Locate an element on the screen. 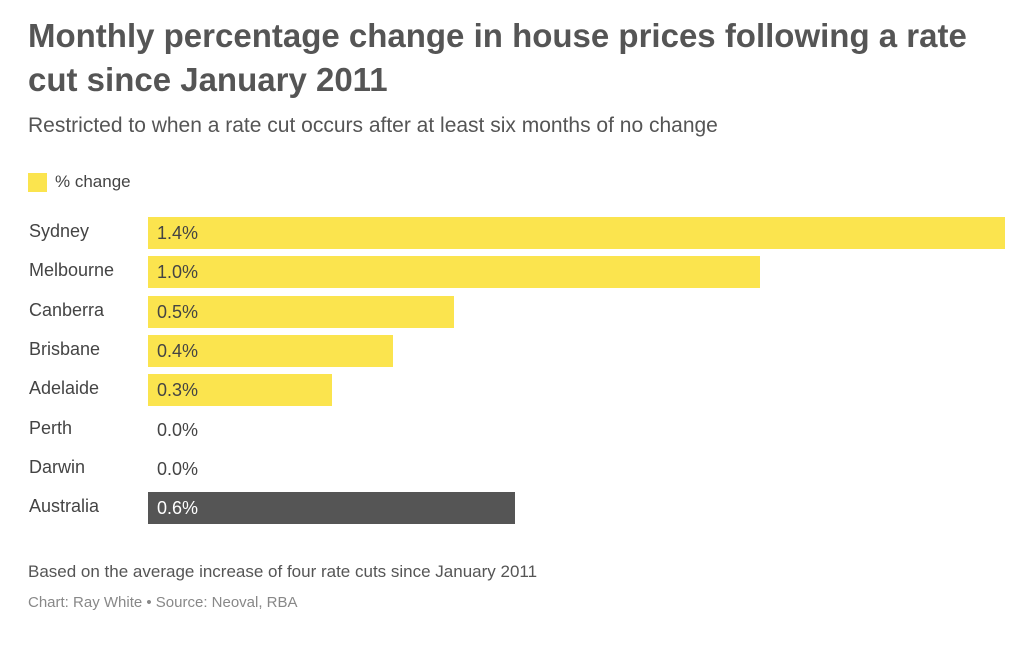  category-label: Perth is located at coordinates (51, 427).